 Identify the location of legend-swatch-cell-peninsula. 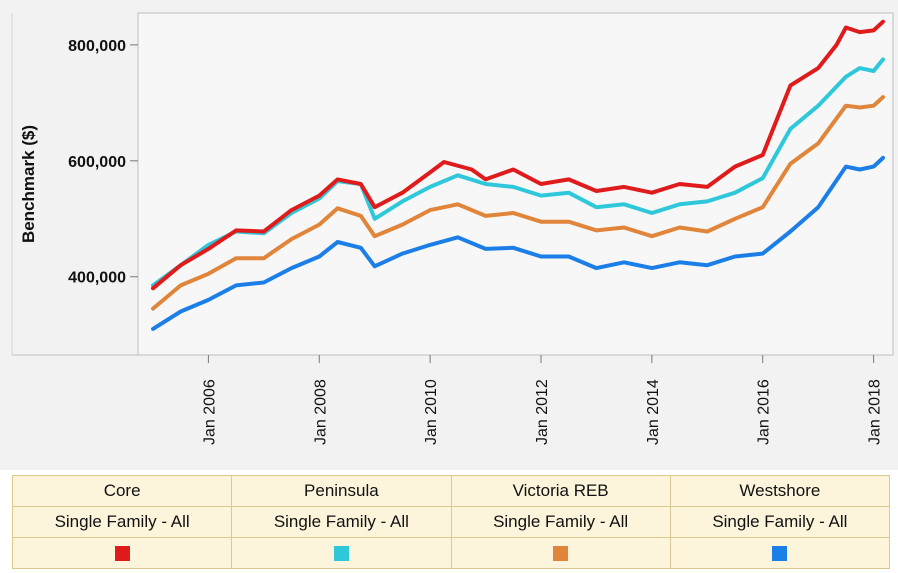
(341, 553).